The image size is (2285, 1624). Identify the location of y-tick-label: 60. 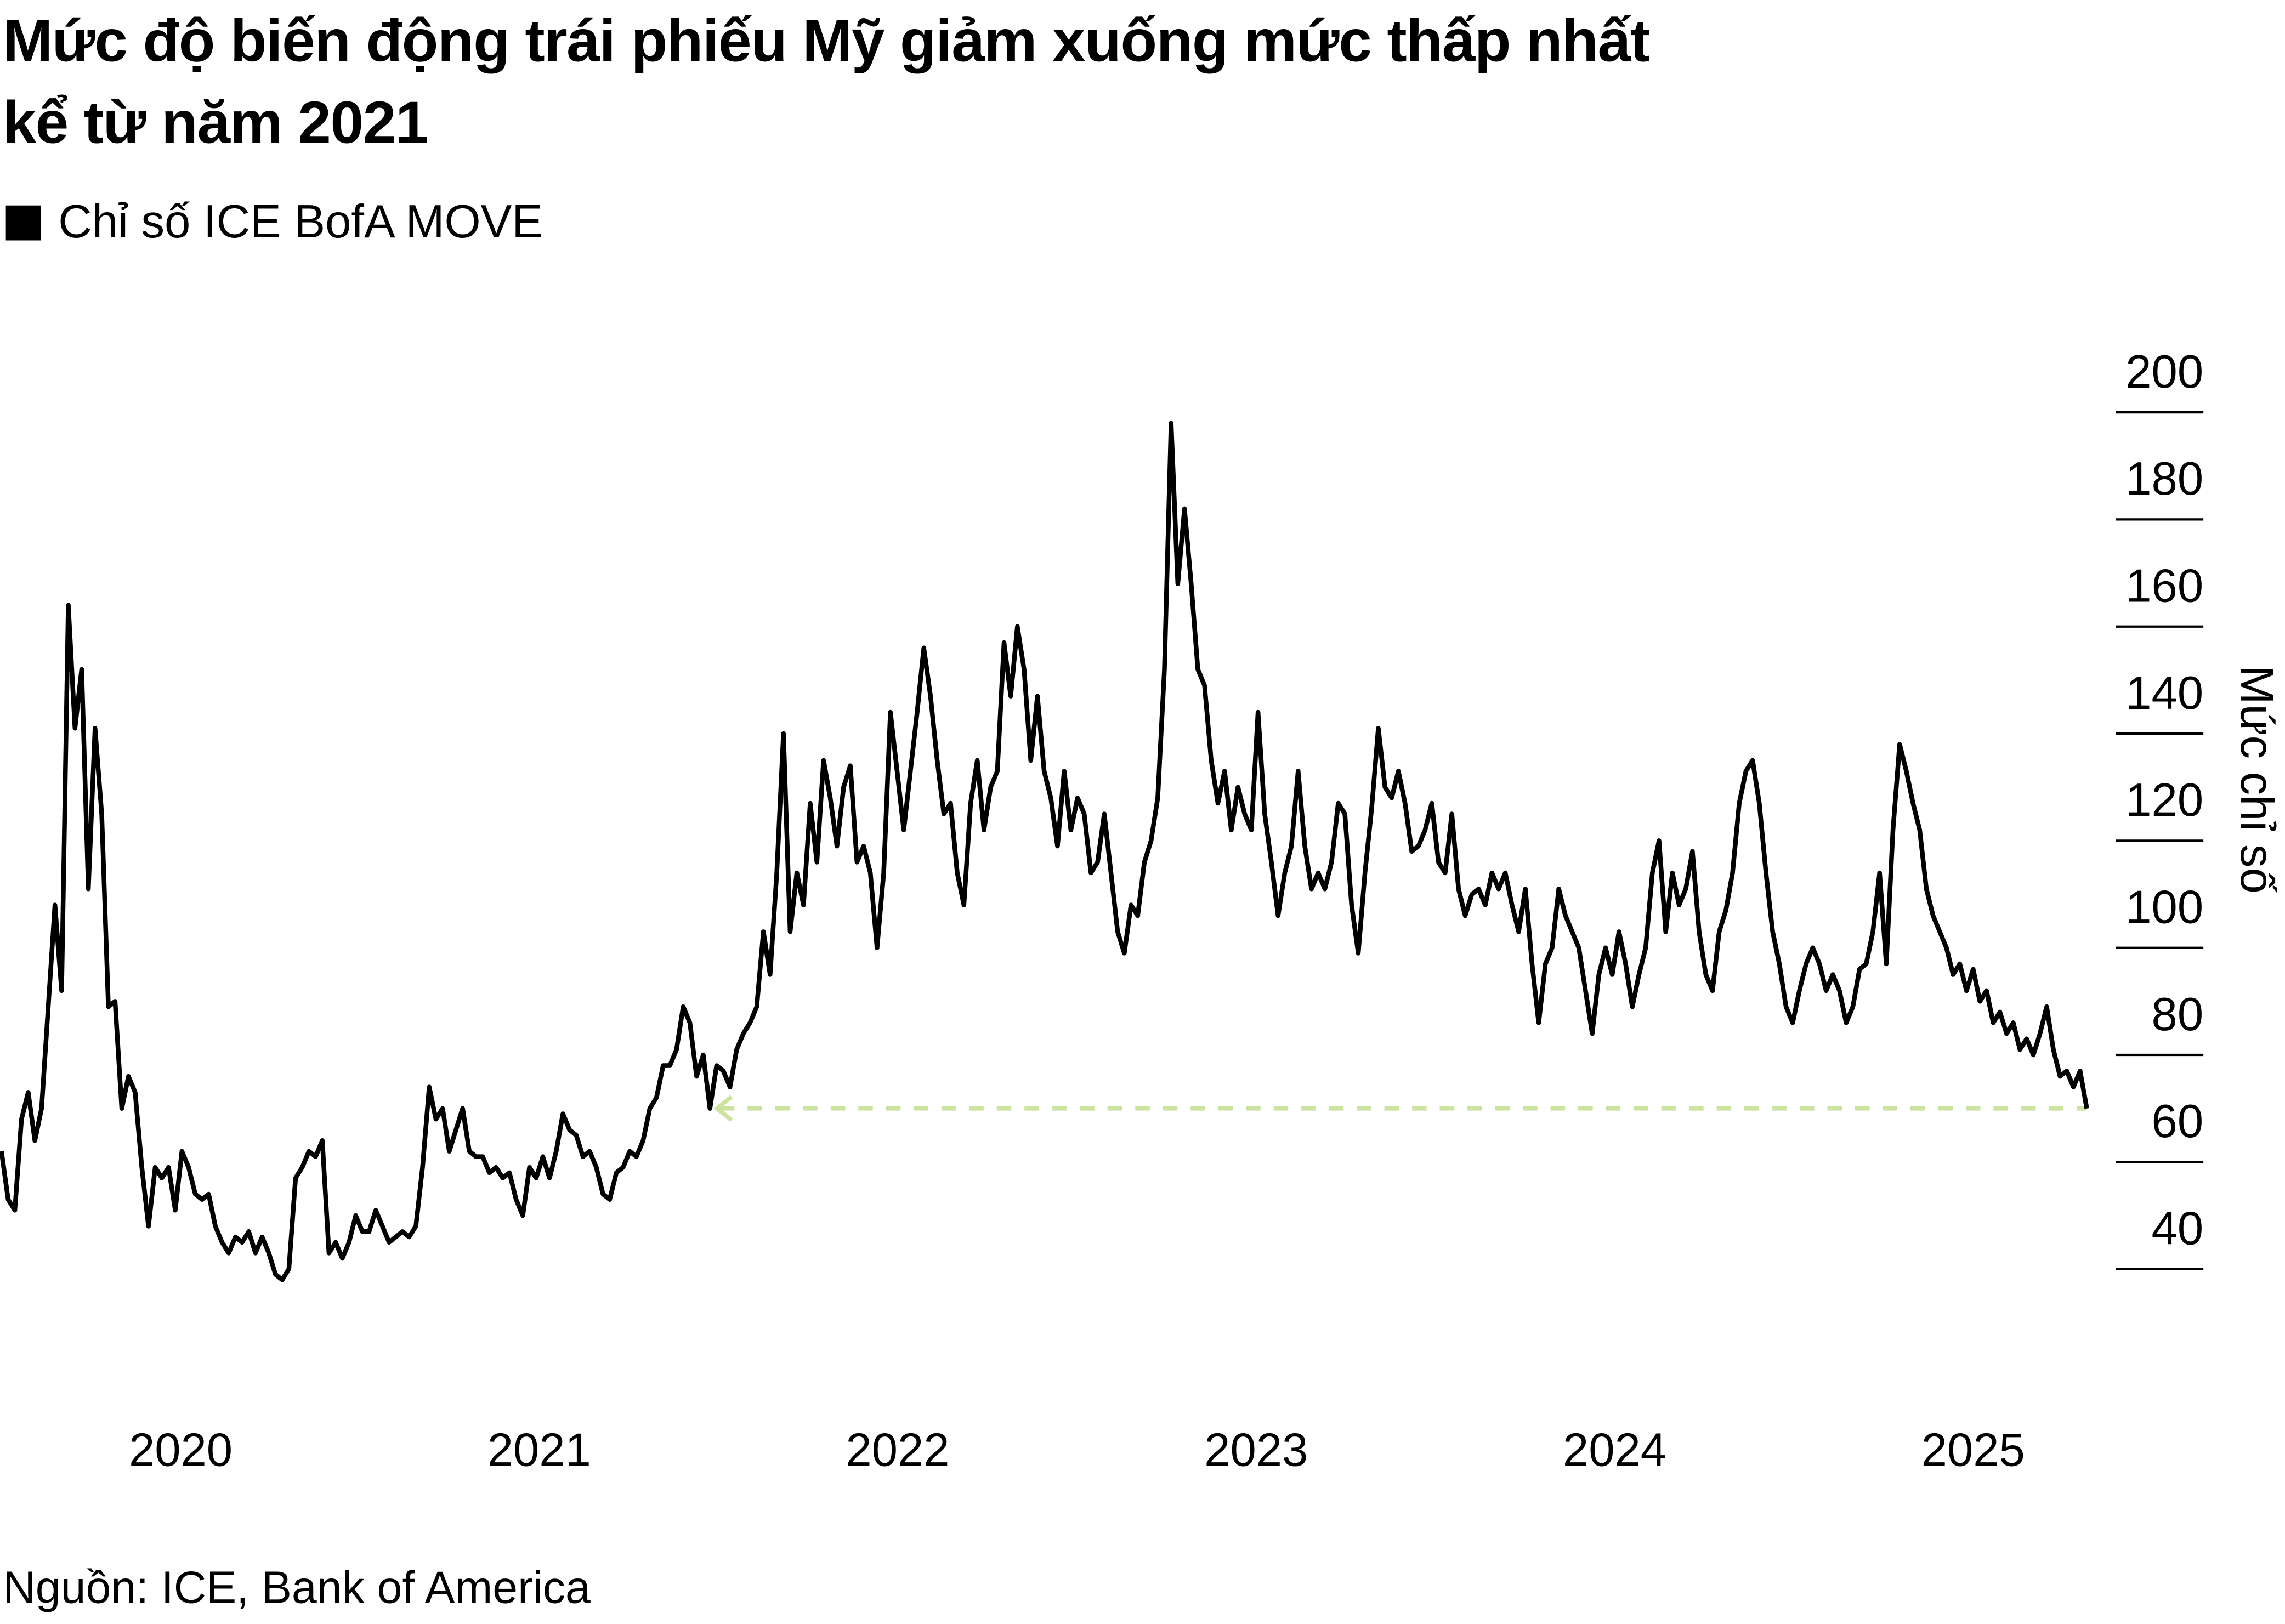
(2178, 1121).